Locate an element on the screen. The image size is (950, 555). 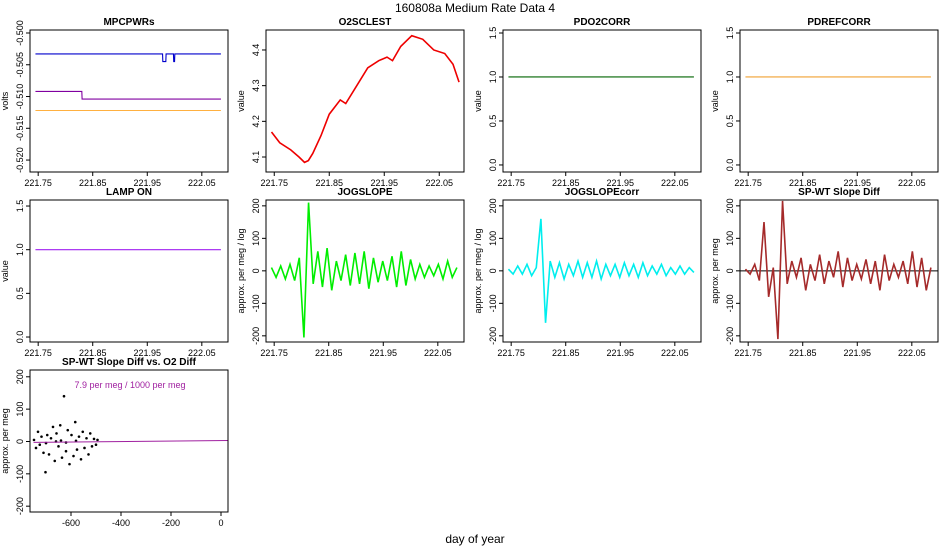
annotation: 7.9 per meg / 1000 per meg is located at coordinates (129, 385).